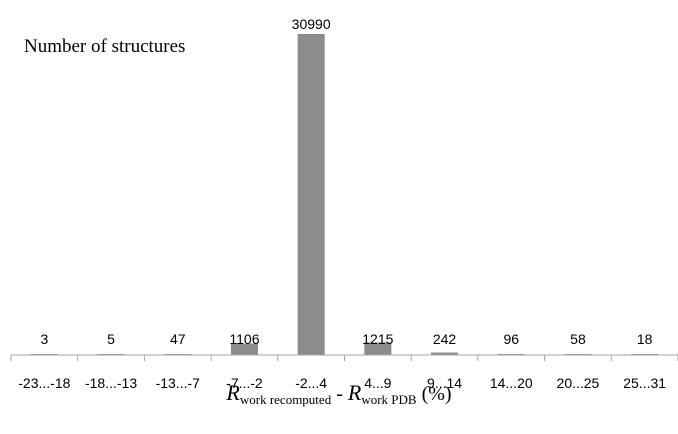 This screenshot has width=678, height=434. I want to click on x-tick-label--7...-2: -7...-2, so click(244, 383).